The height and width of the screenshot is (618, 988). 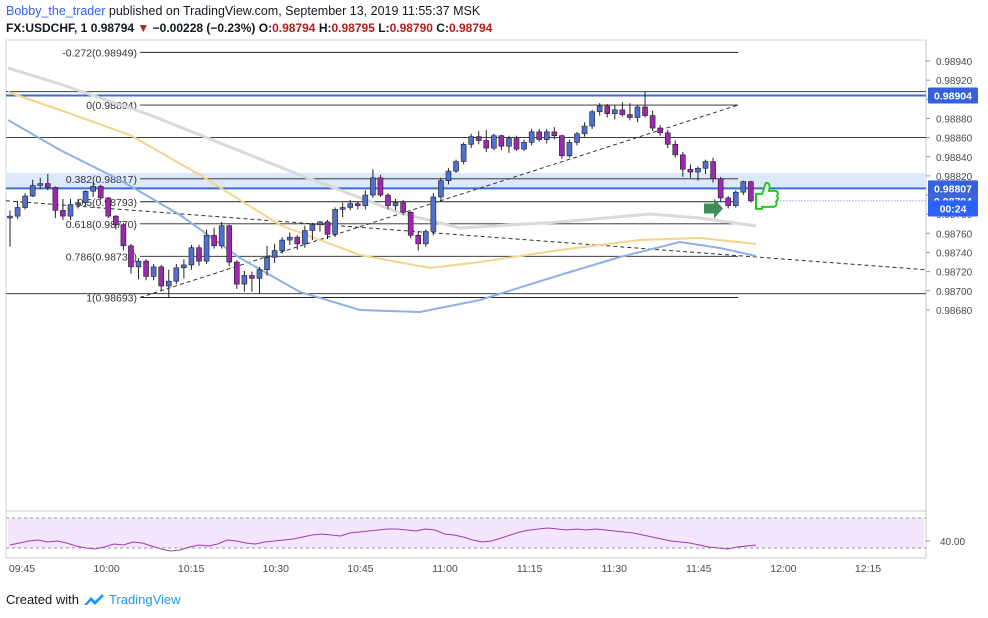 I want to click on symbol-label: FX:USDCHF, 1, so click(x=47, y=28).